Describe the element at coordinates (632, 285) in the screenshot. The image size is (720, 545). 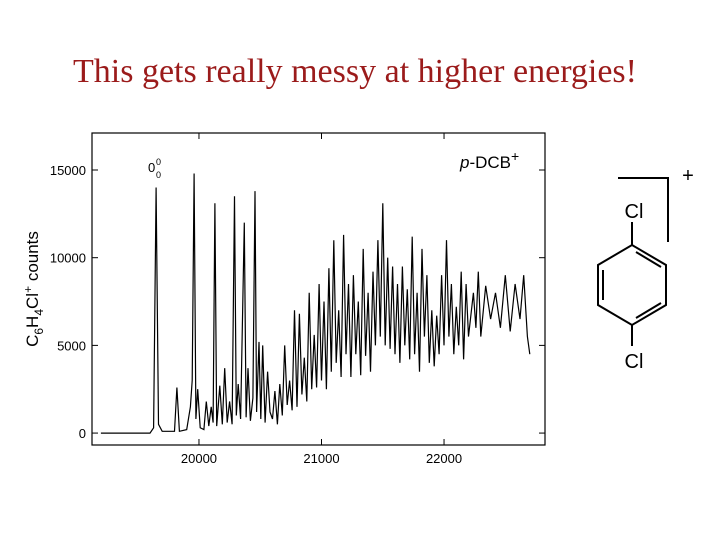
I see `ring` at that location.